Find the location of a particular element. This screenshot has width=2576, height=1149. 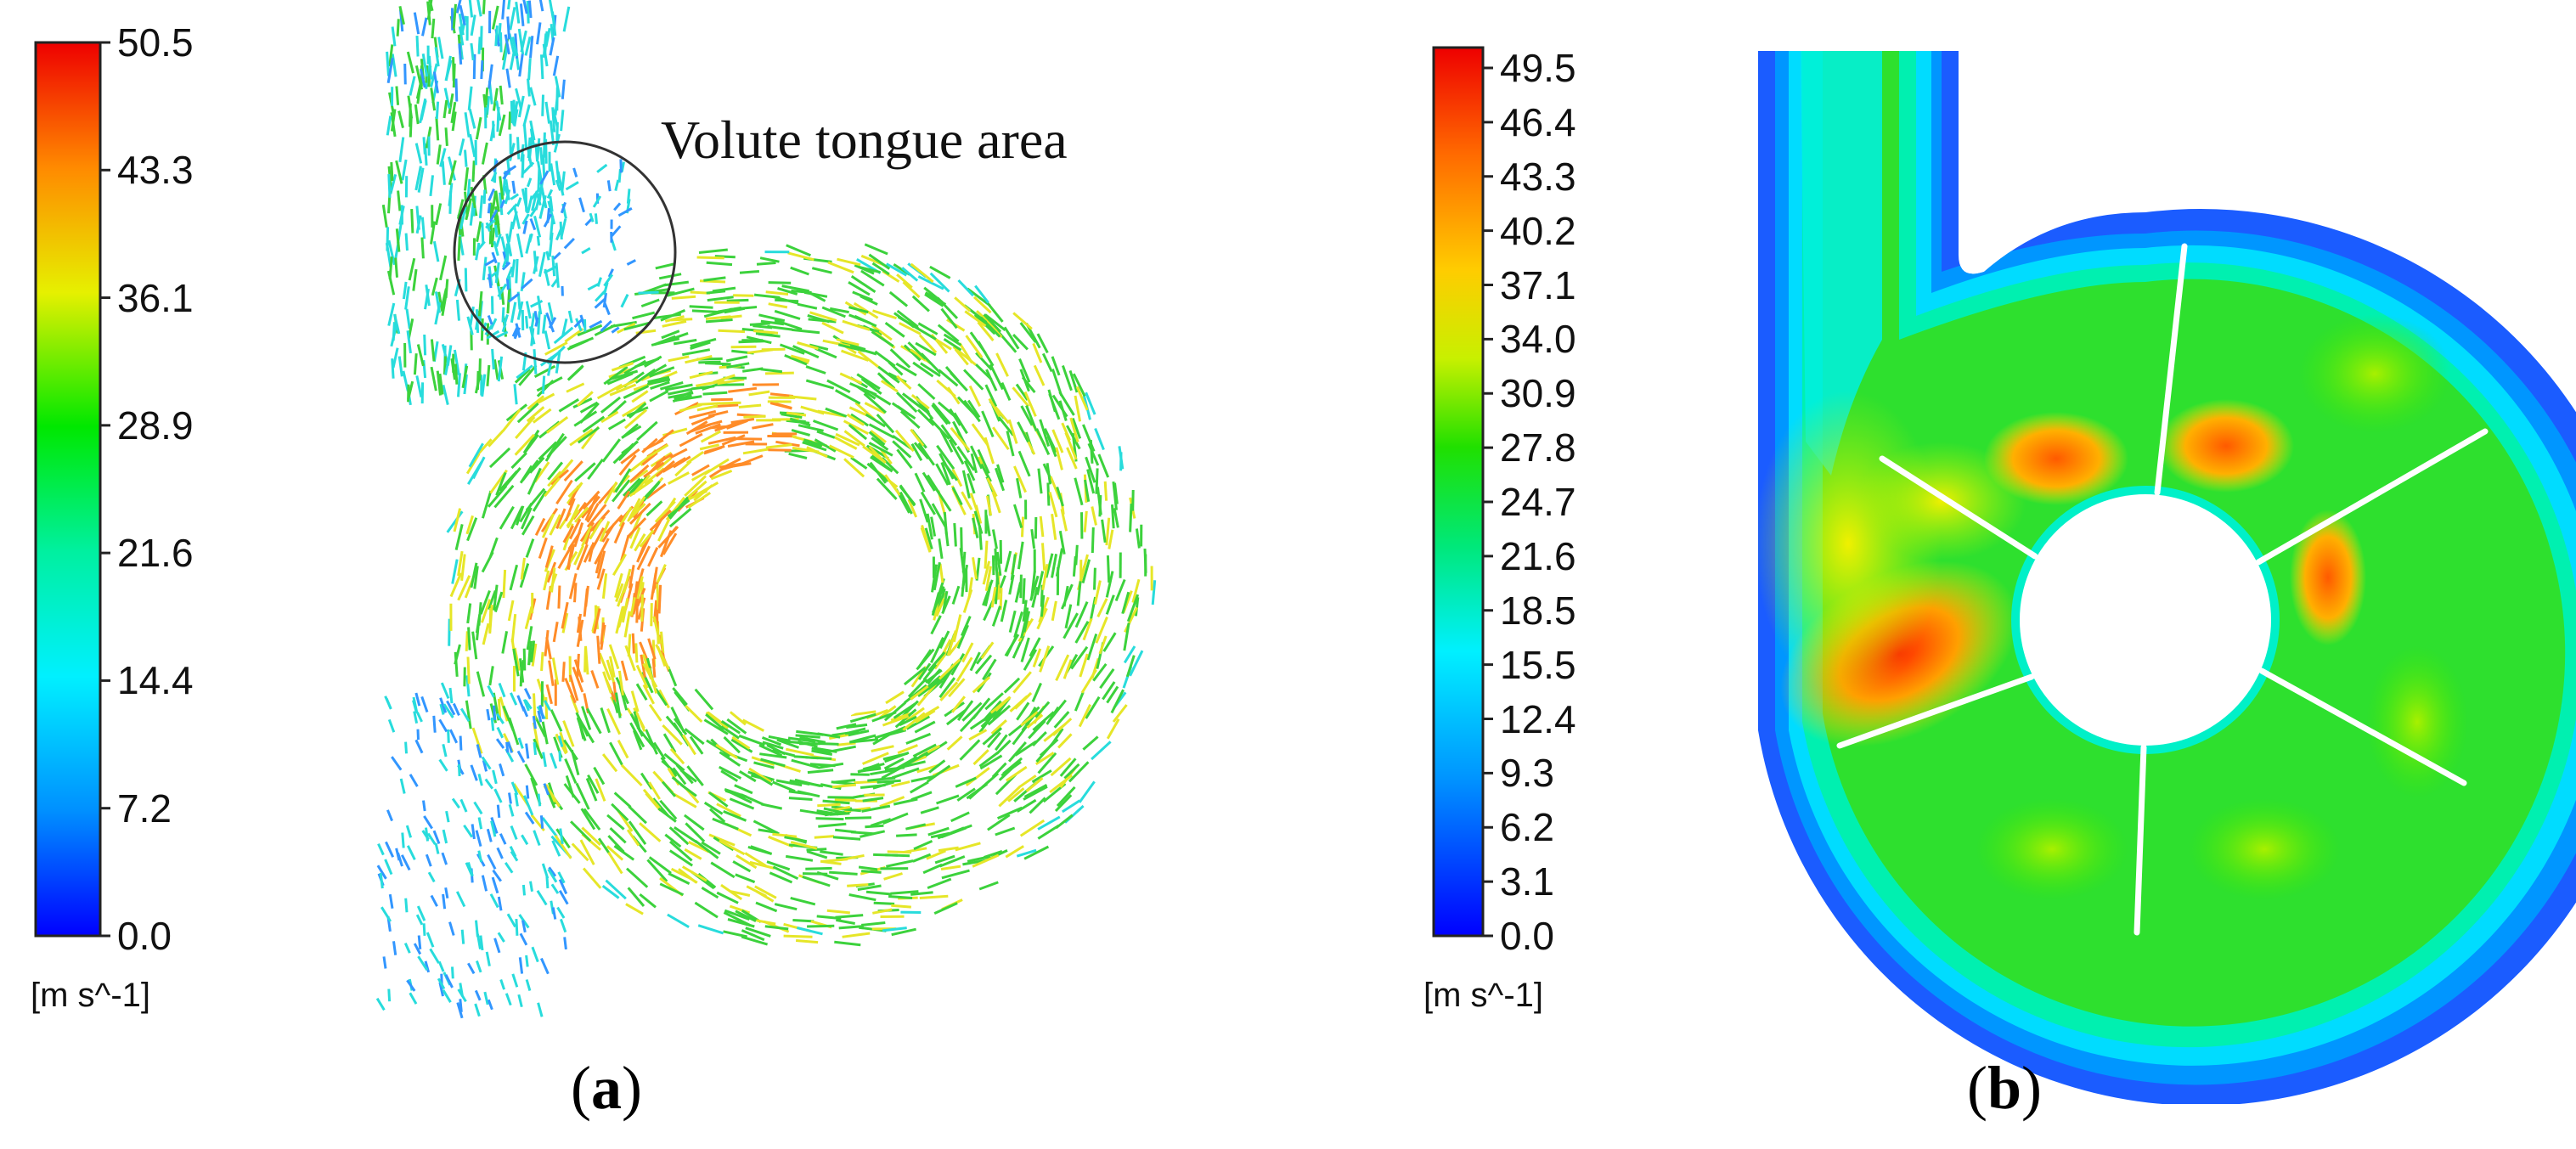

colorbar-a-tick-label: 50.5 is located at coordinates (155, 42).